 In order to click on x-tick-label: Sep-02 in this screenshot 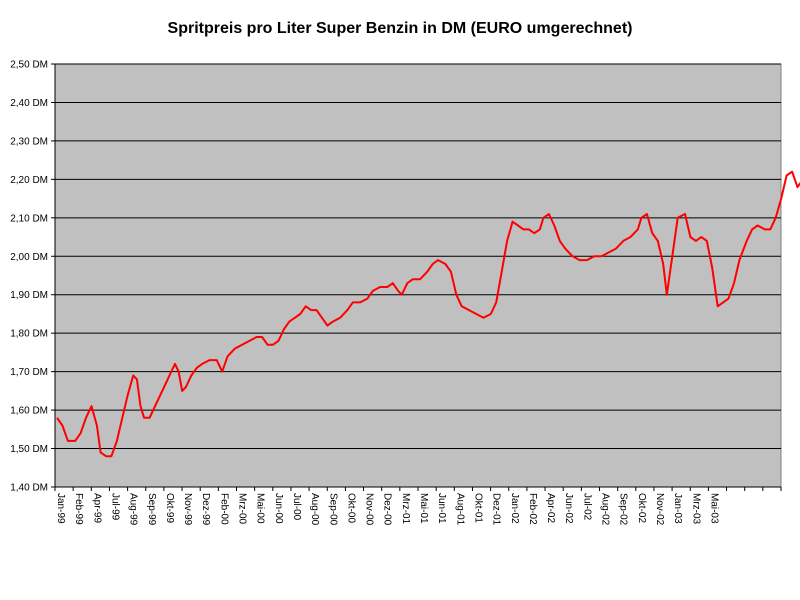, I will do `click(623, 509)`.